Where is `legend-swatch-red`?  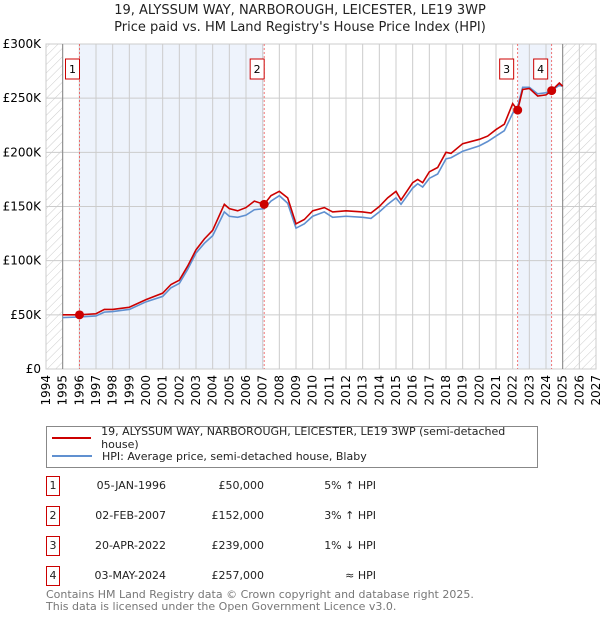
legend-swatch-red is located at coordinates (72, 438).